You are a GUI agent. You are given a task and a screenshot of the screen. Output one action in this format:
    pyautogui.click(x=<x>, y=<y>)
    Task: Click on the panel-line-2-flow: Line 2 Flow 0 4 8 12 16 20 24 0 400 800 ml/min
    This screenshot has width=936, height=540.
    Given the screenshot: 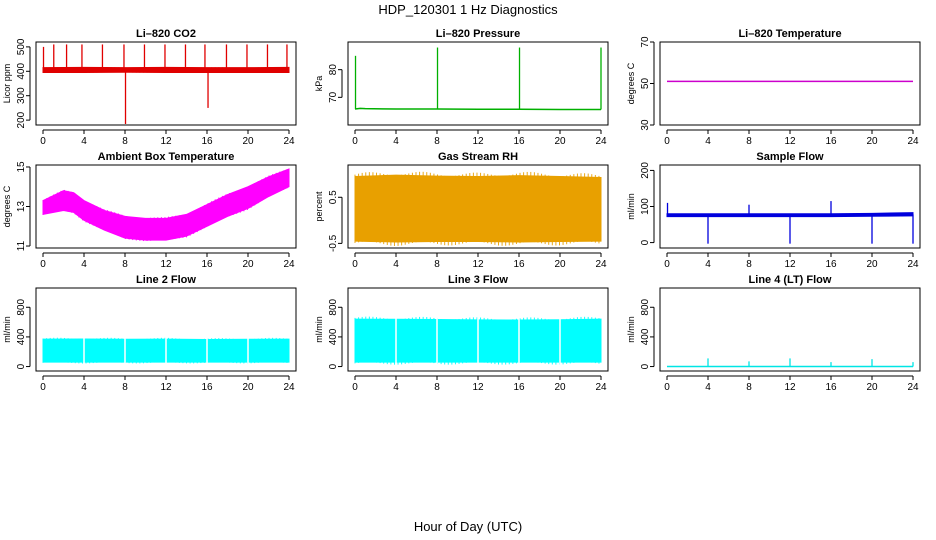 What is the action you would take?
    pyautogui.click(x=149, y=333)
    